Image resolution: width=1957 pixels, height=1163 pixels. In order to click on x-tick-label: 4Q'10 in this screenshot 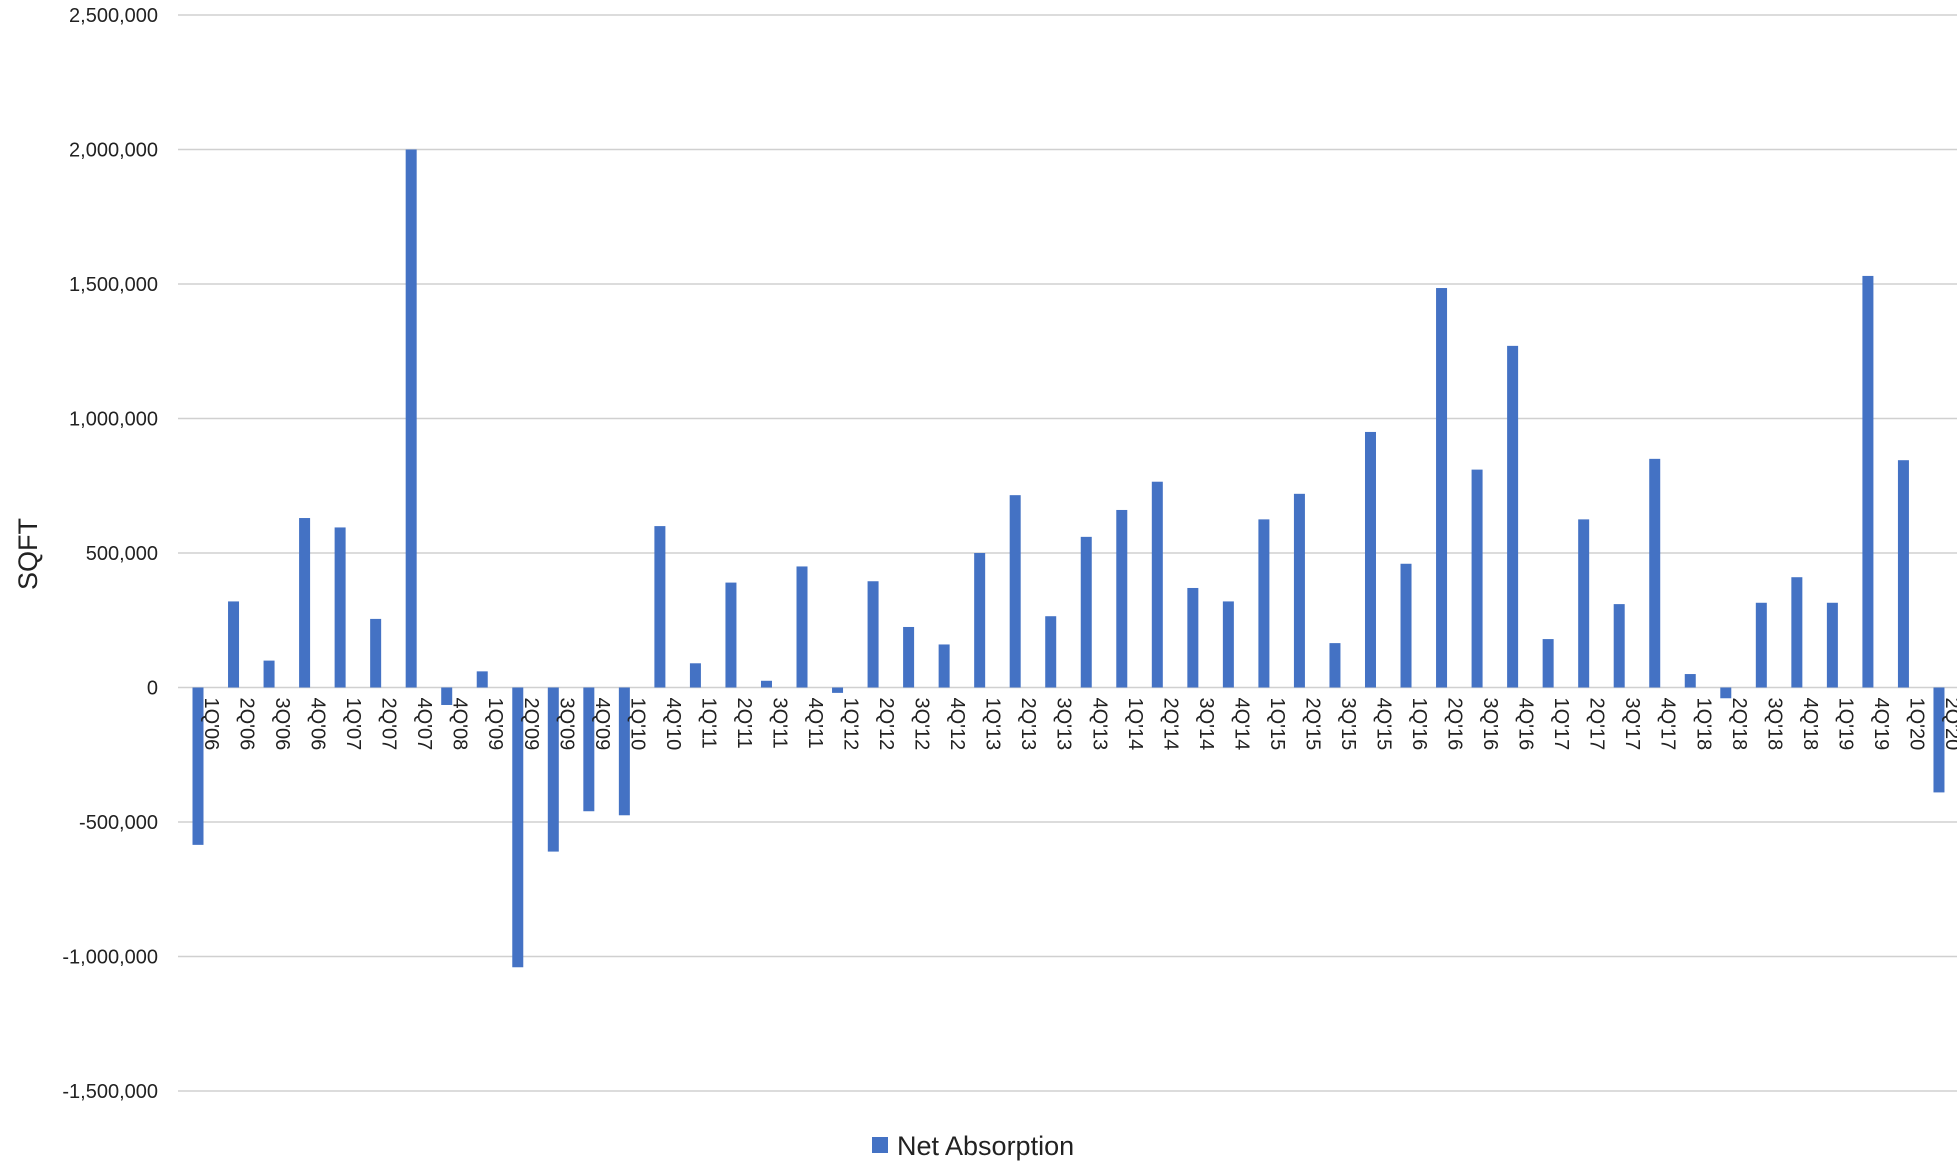, I will do `click(673, 724)`.